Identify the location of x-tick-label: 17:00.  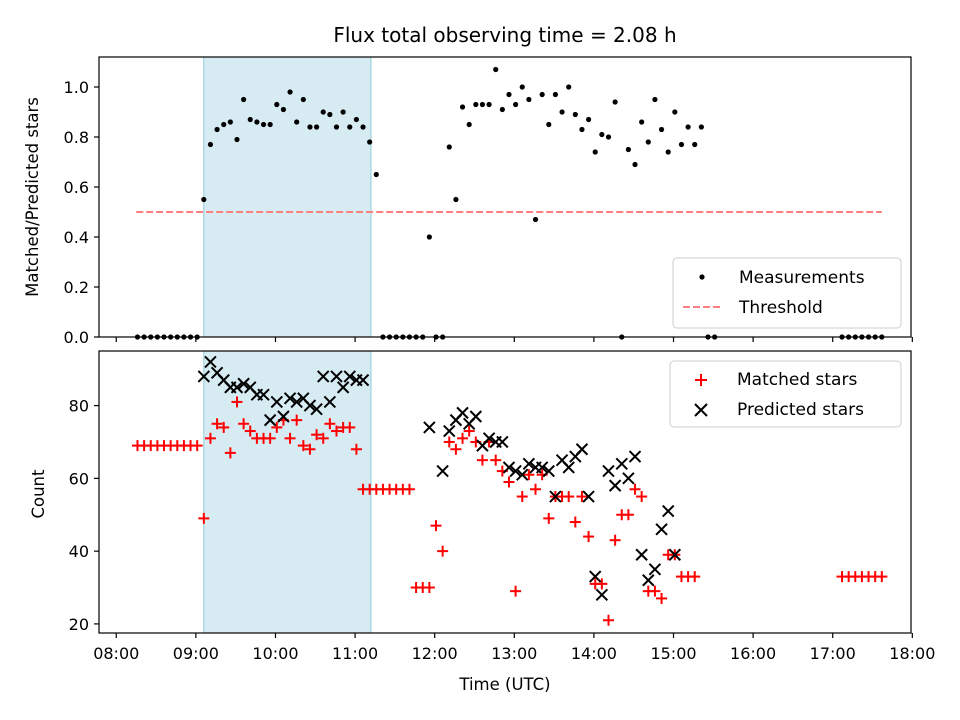
(833, 653).